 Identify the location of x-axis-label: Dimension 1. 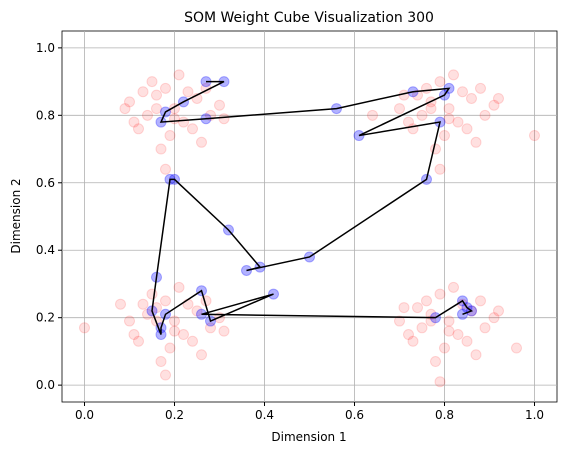
(308, 437).